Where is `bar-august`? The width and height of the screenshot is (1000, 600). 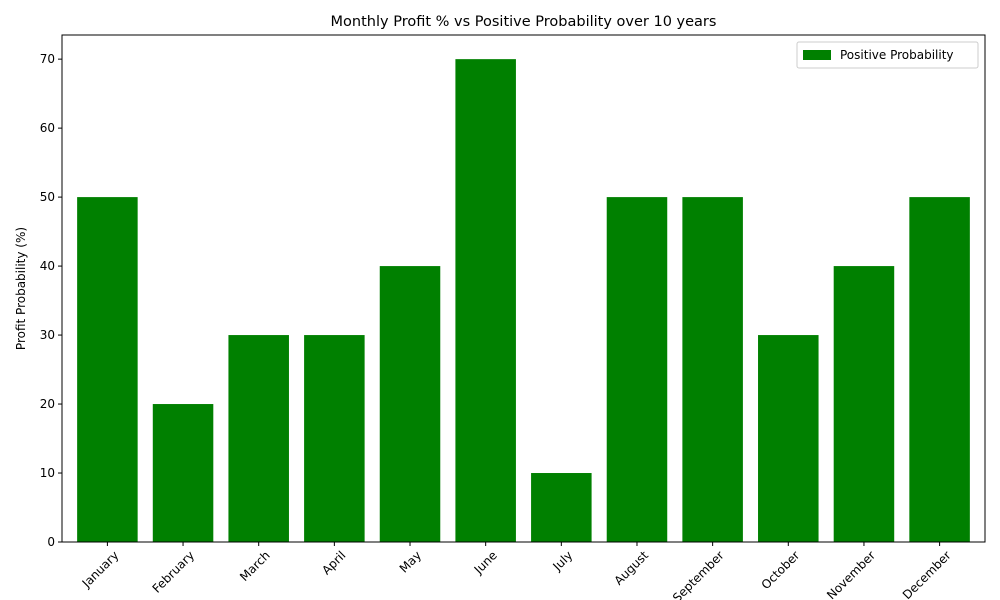
bar-august is located at coordinates (637, 369).